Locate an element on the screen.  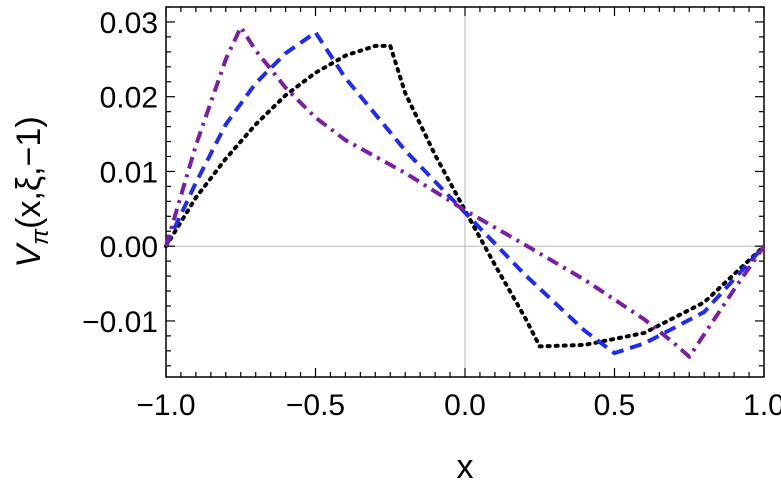
y-axis-title-sub: π is located at coordinates (40, 236).